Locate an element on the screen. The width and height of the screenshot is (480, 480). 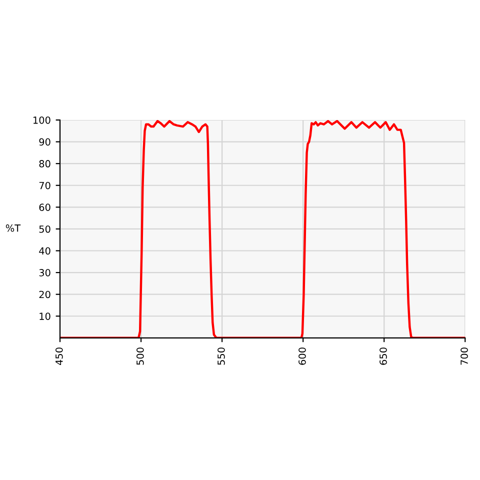
x-tick-label: 450 is located at coordinates (59, 357).